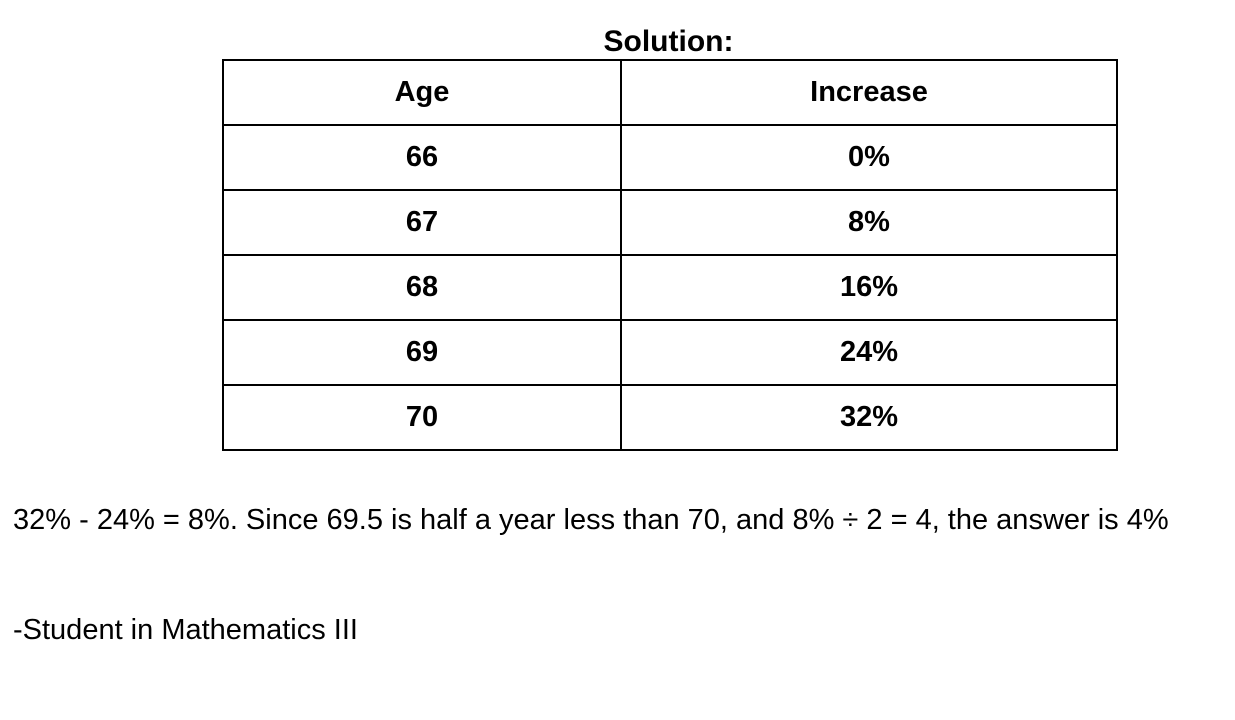 This screenshot has width=1235, height=720. Describe the element at coordinates (422, 157) in the screenshot. I see `age-cell: 66` at that location.